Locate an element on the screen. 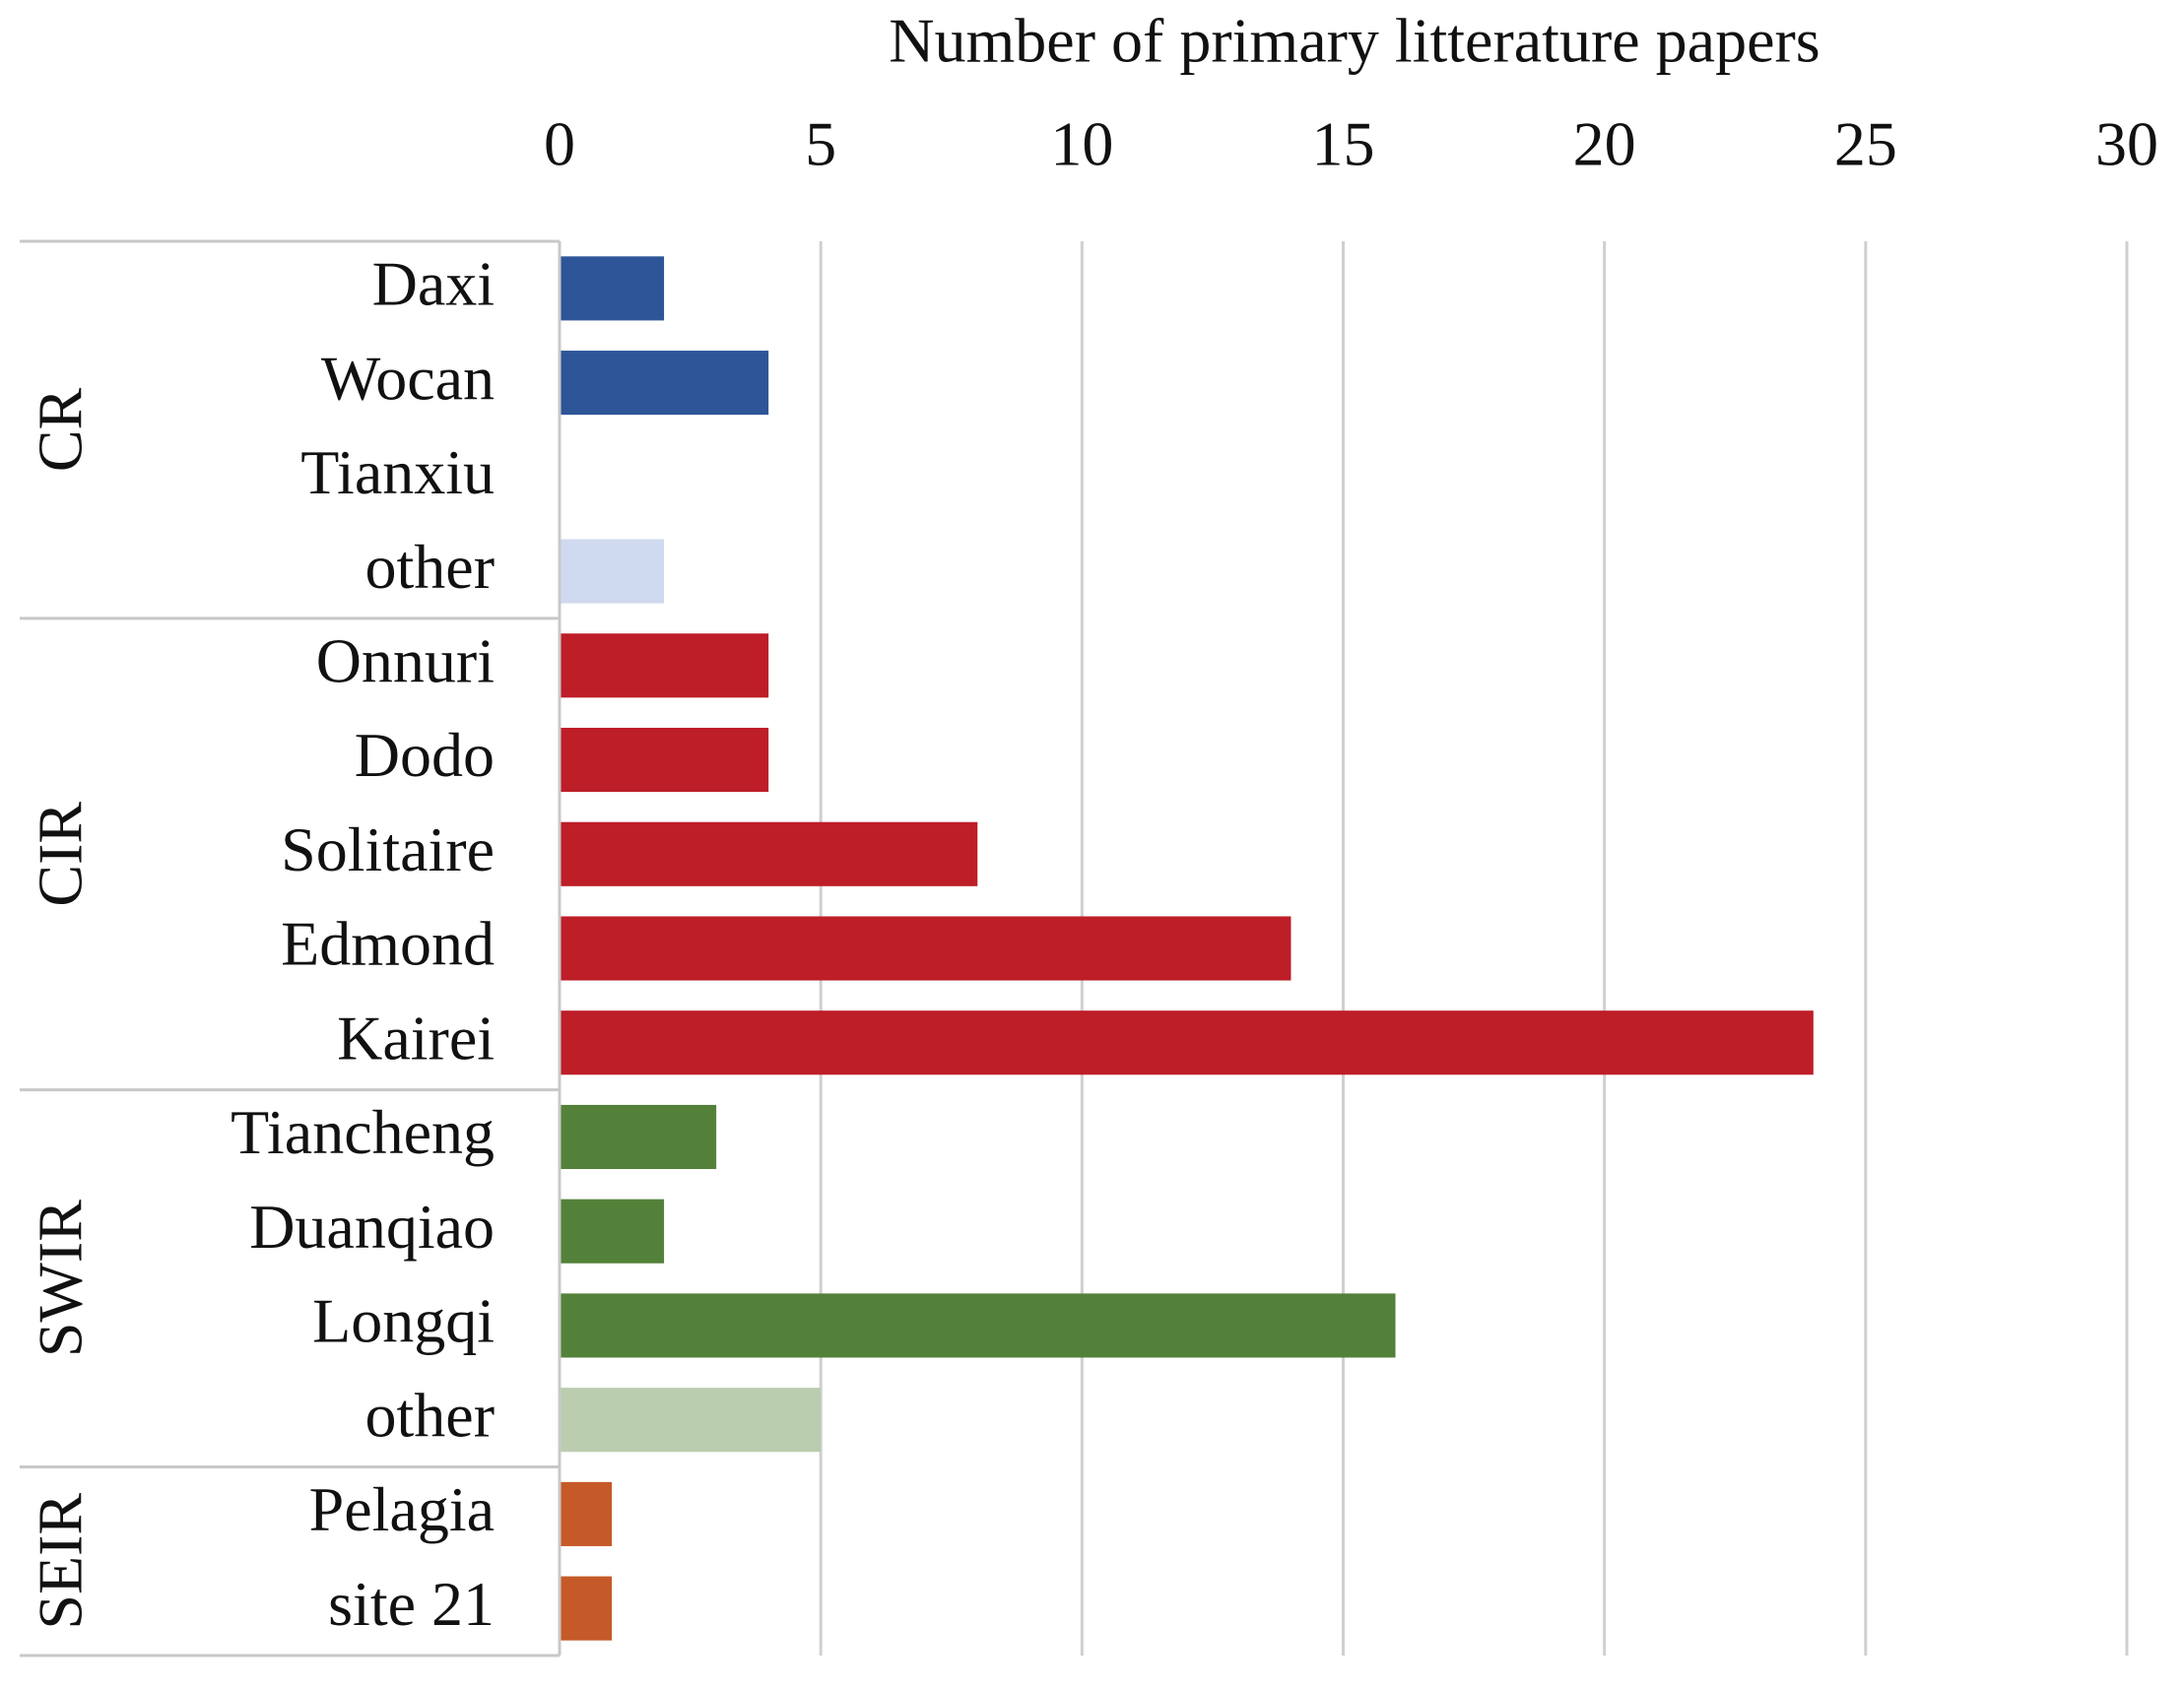 This screenshot has width=2184, height=1689. group-label: SEIR is located at coordinates (61, 1561).